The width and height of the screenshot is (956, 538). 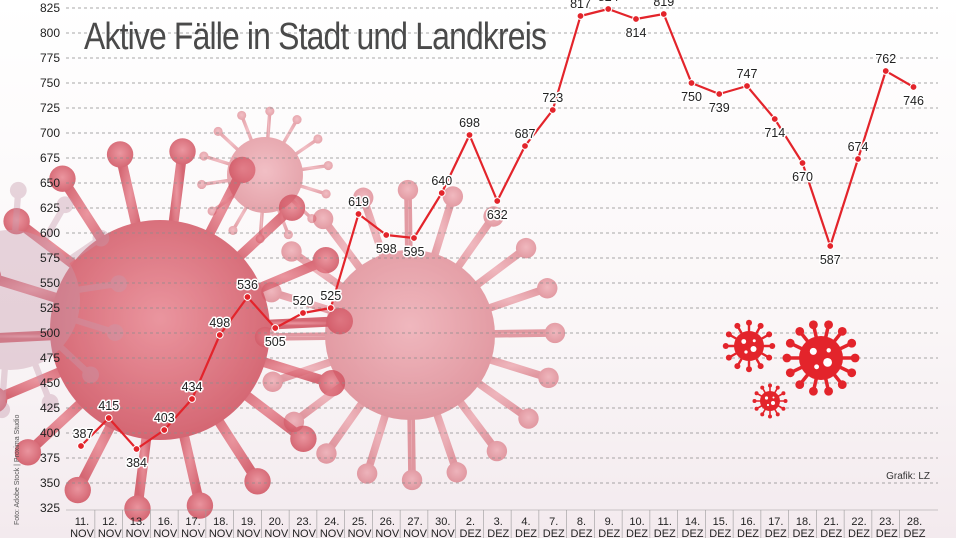 What do you see at coordinates (552, 98) in the screenshot?
I see `data-label: 723` at bounding box center [552, 98].